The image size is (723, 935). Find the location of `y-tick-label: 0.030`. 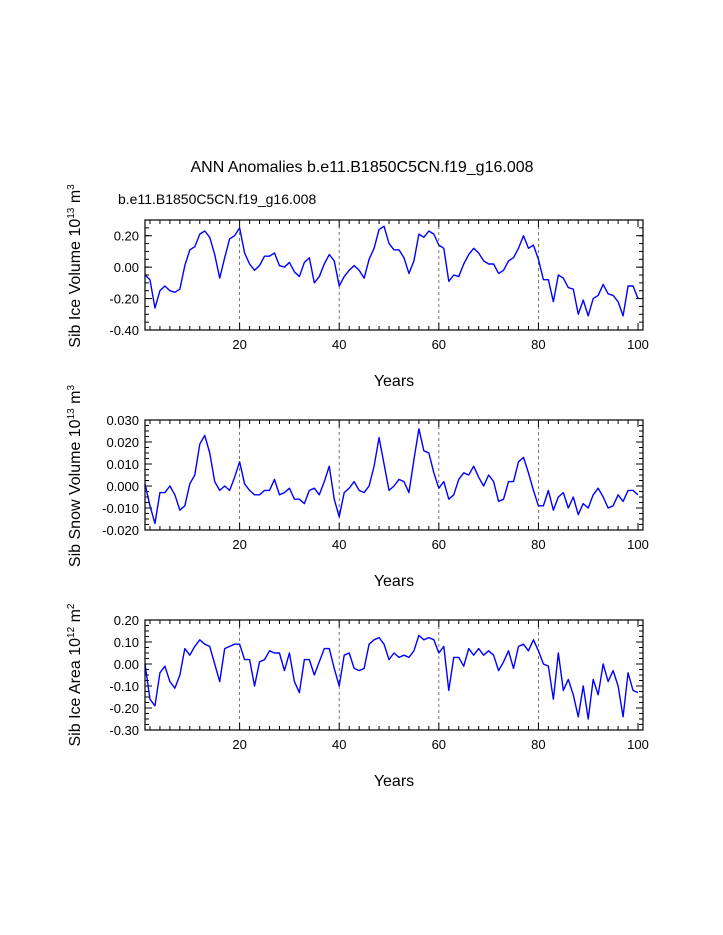

y-tick-label: 0.030 is located at coordinates (122, 420).